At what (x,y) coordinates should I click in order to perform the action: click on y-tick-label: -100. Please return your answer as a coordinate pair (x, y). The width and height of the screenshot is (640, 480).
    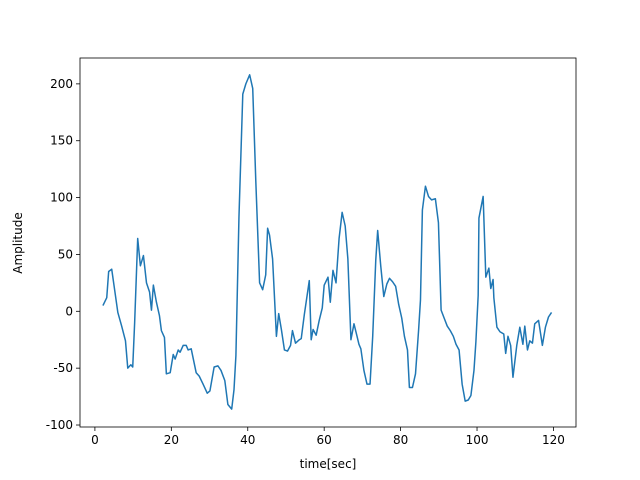
    Looking at the image, I should click on (59, 425).